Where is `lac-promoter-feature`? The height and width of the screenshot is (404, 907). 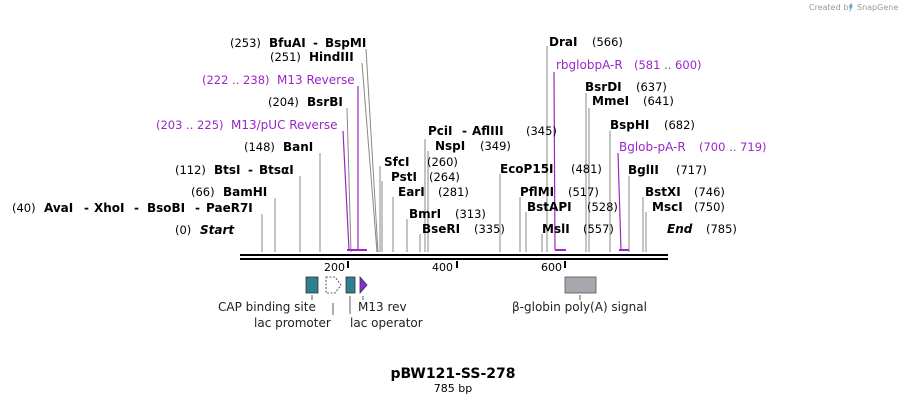 lac-promoter-feature is located at coordinates (333, 285).